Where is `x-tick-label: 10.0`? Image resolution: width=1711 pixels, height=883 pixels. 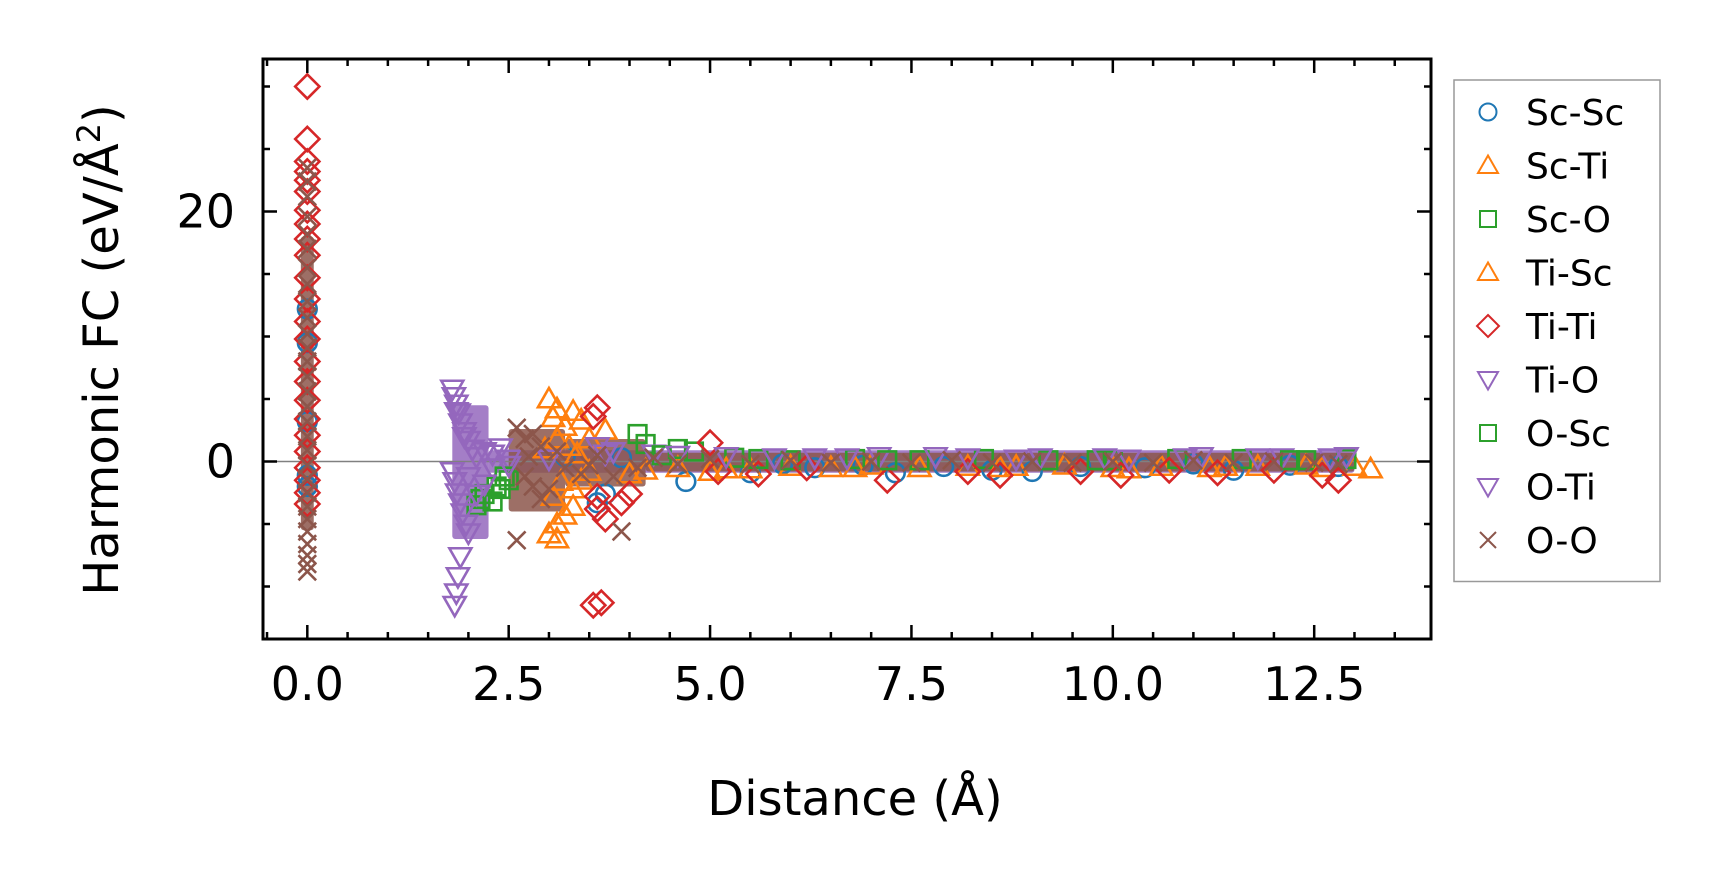
x-tick-label: 10.0 is located at coordinates (1113, 684).